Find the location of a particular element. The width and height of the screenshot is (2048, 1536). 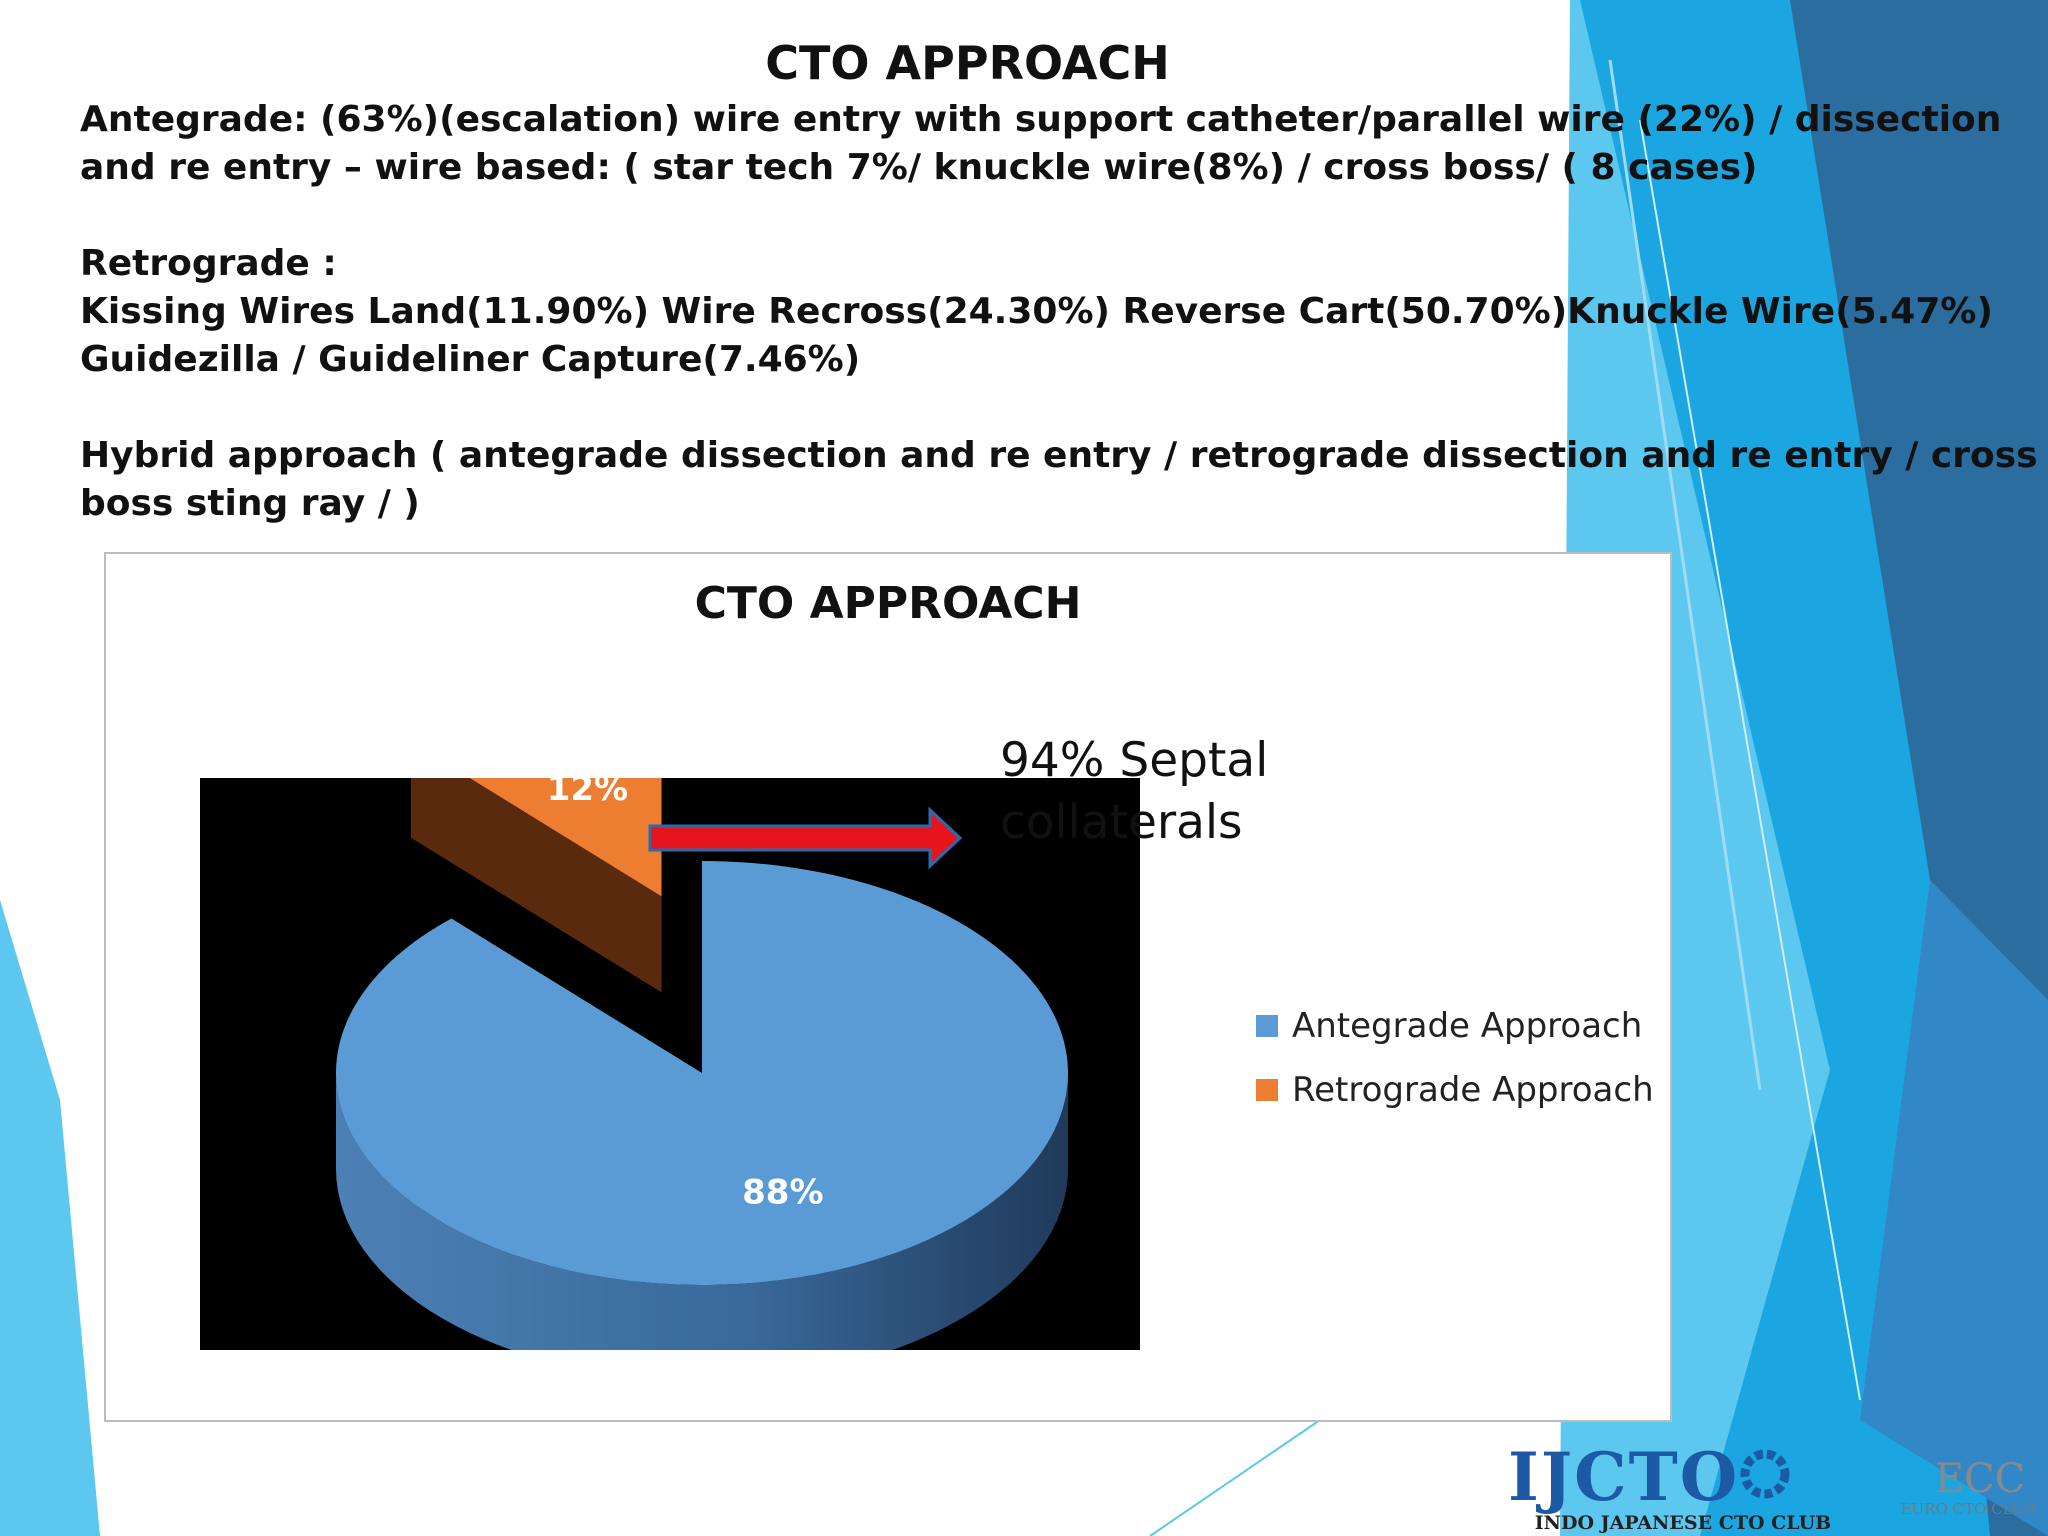

euro-cto-club-logo-icon: ECC is located at coordinates (1980, 1479).